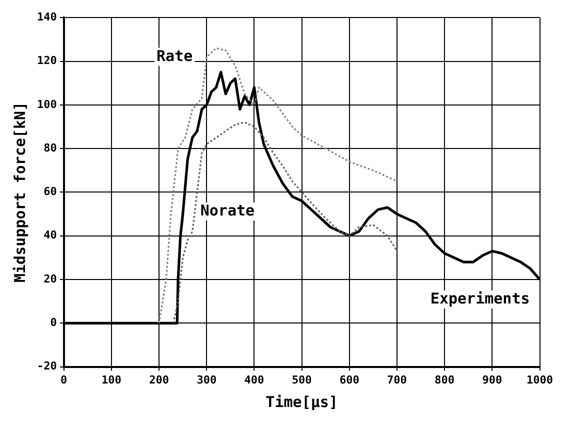 Image resolution: width=566 pixels, height=426 pixels. What do you see at coordinates (53, 323) in the screenshot?
I see `y-tick-label: 0` at bounding box center [53, 323].